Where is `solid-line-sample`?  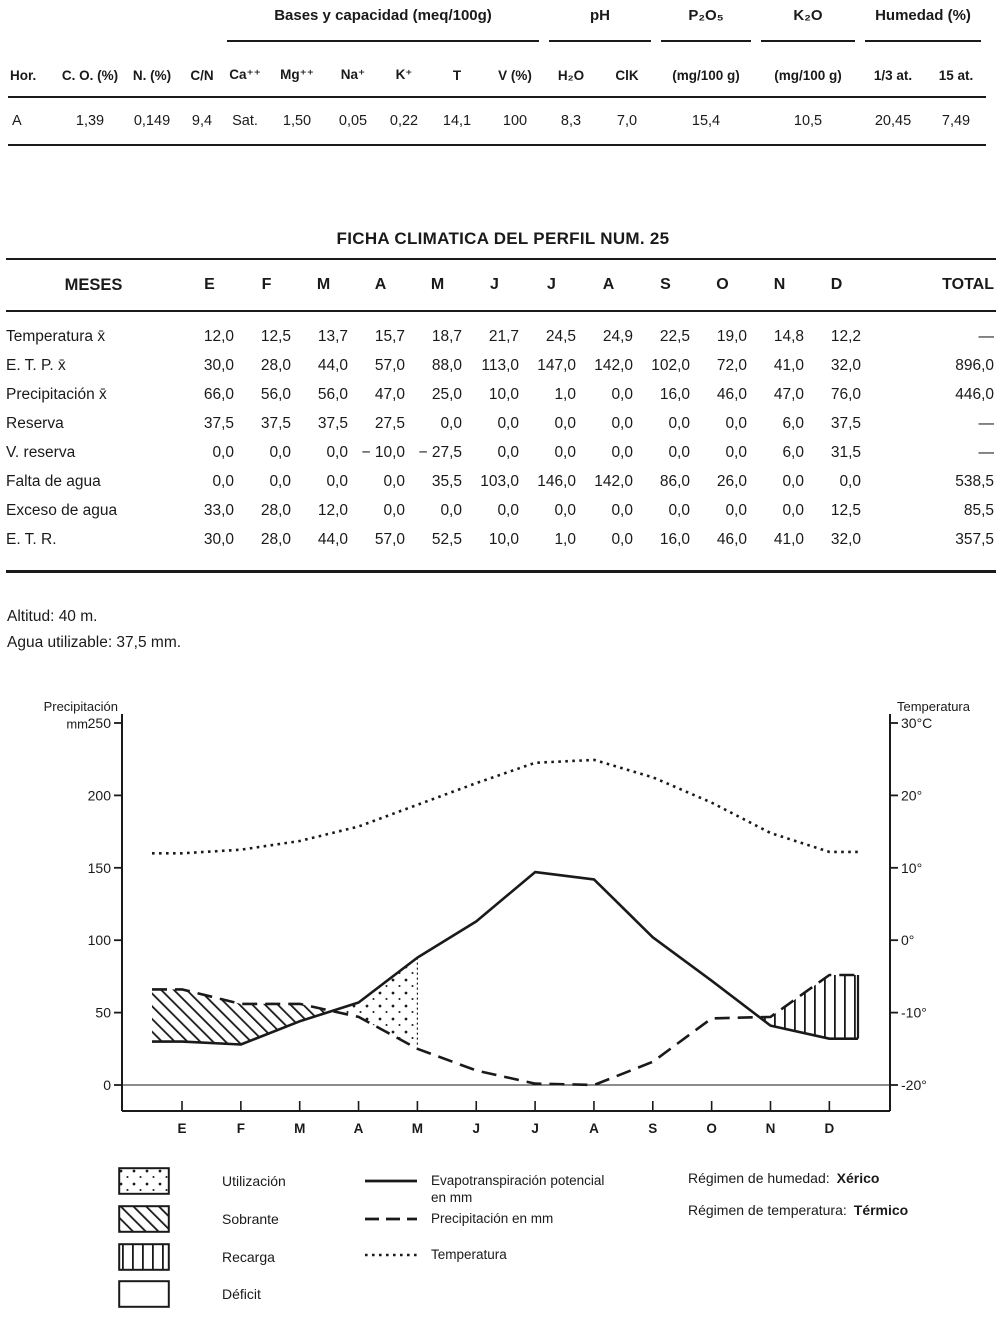
solid-line-sample is located at coordinates (391, 1181).